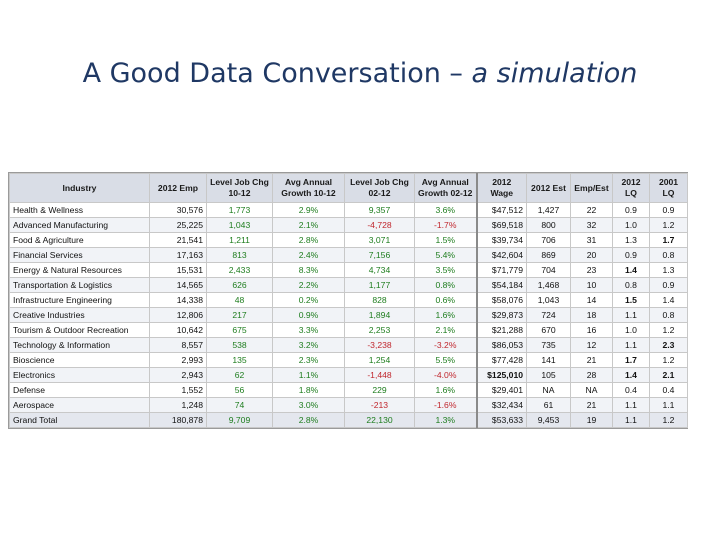  I want to click on value-cell: 180,878, so click(178, 420).